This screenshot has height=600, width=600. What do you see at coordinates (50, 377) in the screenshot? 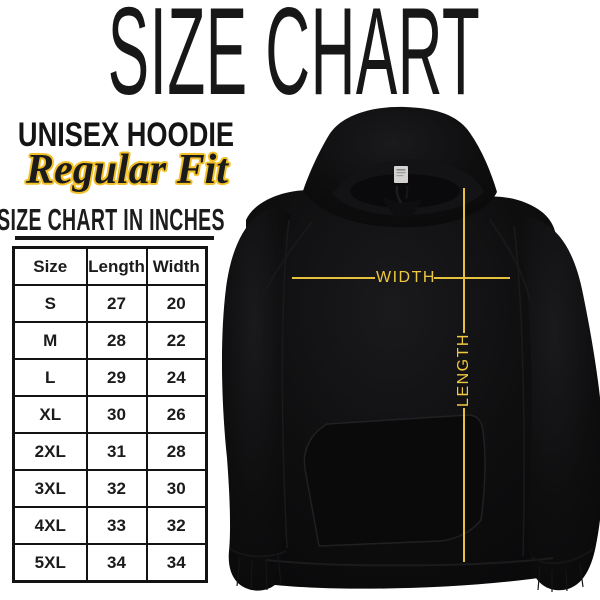
I see `size-cell: L` at bounding box center [50, 377].